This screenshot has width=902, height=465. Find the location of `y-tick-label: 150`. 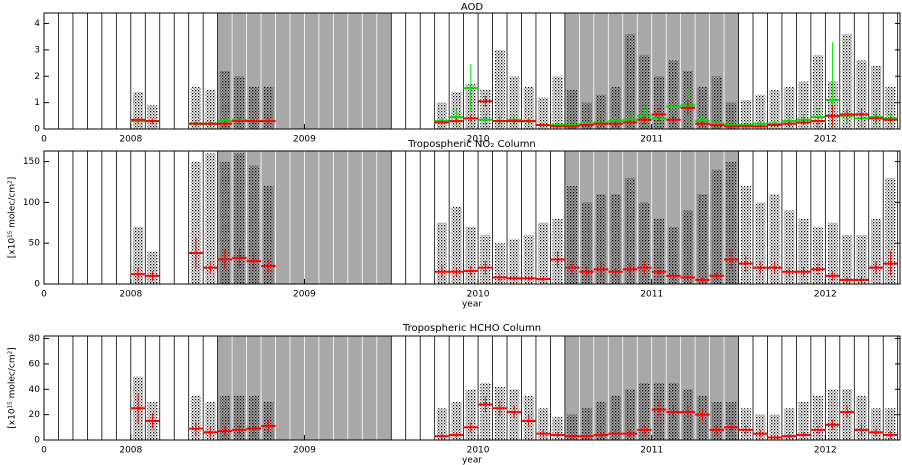

y-tick-label: 150 is located at coordinates (31, 162).